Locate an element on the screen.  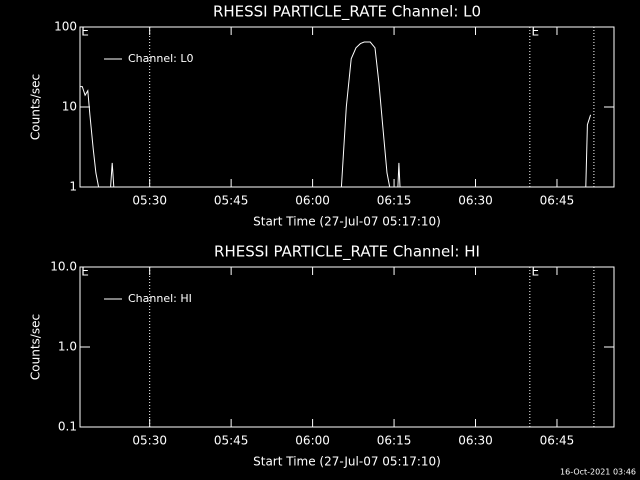
chart-title: RHESSI PARTICLE_RATE Channel: HI is located at coordinates (347, 252).